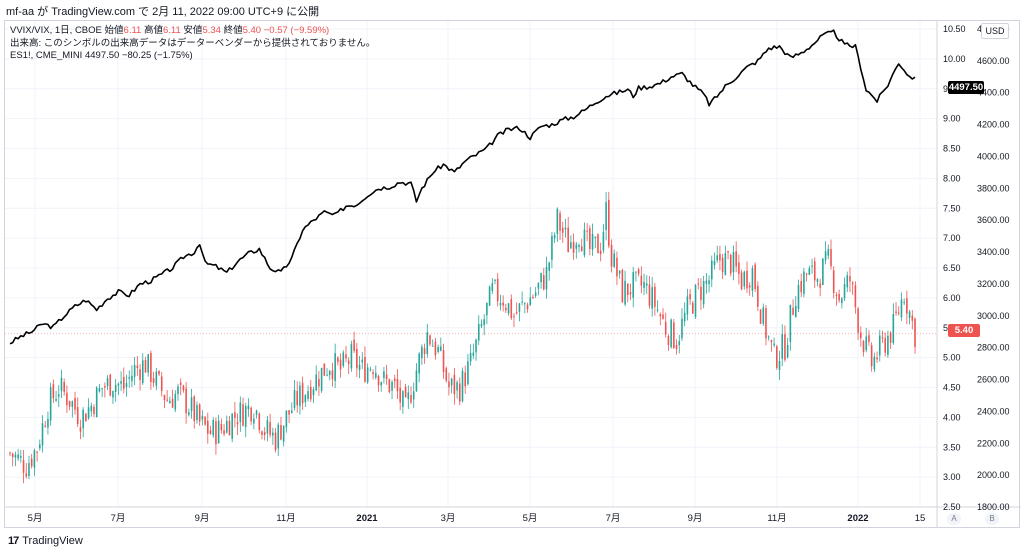 This screenshot has width=1024, height=555. Describe the element at coordinates (952, 119) in the screenshot. I see `ratio-tick-label: 9.00` at that location.